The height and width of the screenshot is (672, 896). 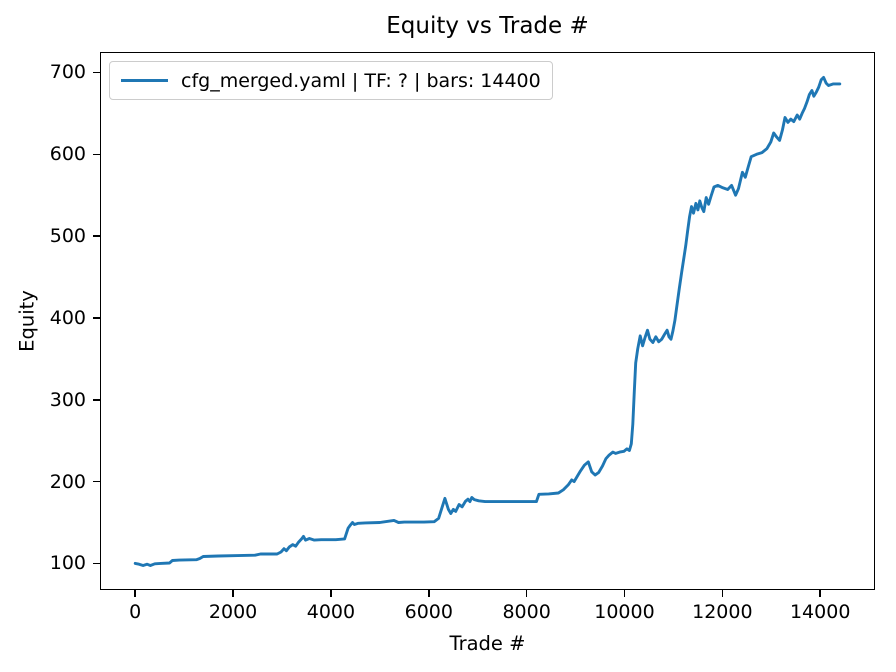 I want to click on y-tick-label: 500, so click(x=67, y=236).